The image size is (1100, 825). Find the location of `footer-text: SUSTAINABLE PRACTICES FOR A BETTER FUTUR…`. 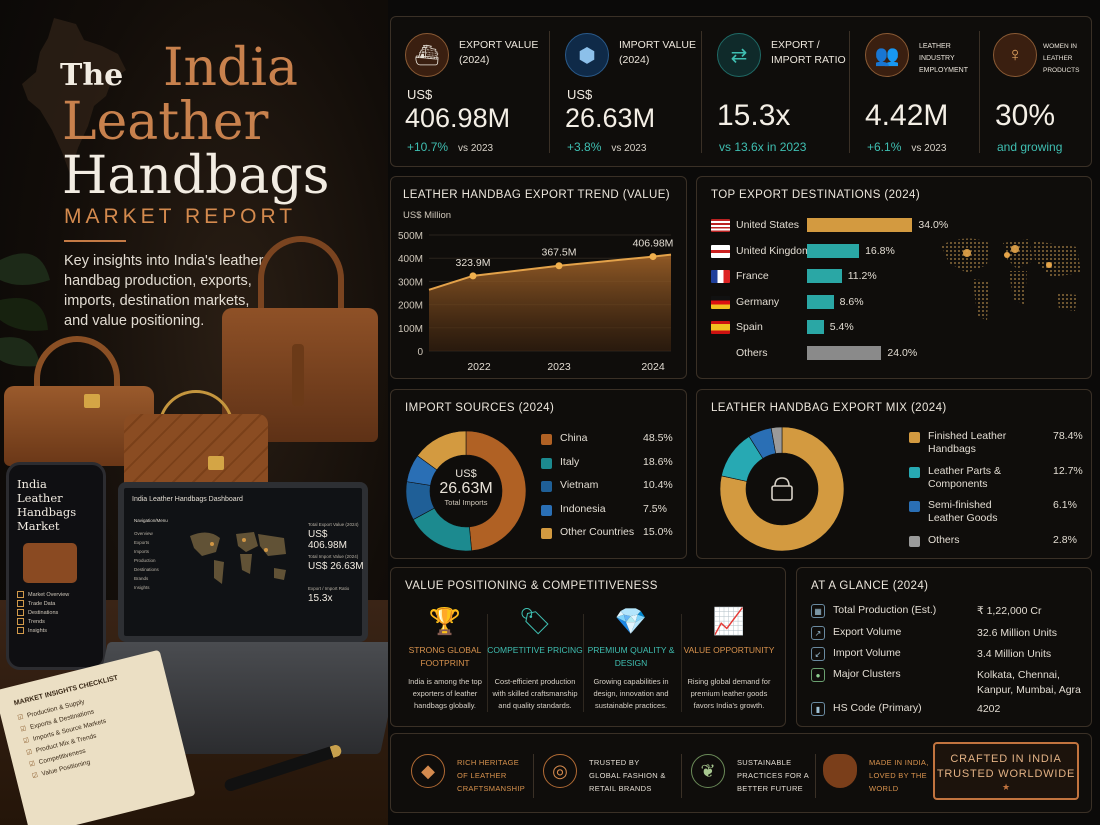

footer-text: SUSTAINABLE PRACTICES FOR A BETTER FUTUR… is located at coordinates (773, 775).